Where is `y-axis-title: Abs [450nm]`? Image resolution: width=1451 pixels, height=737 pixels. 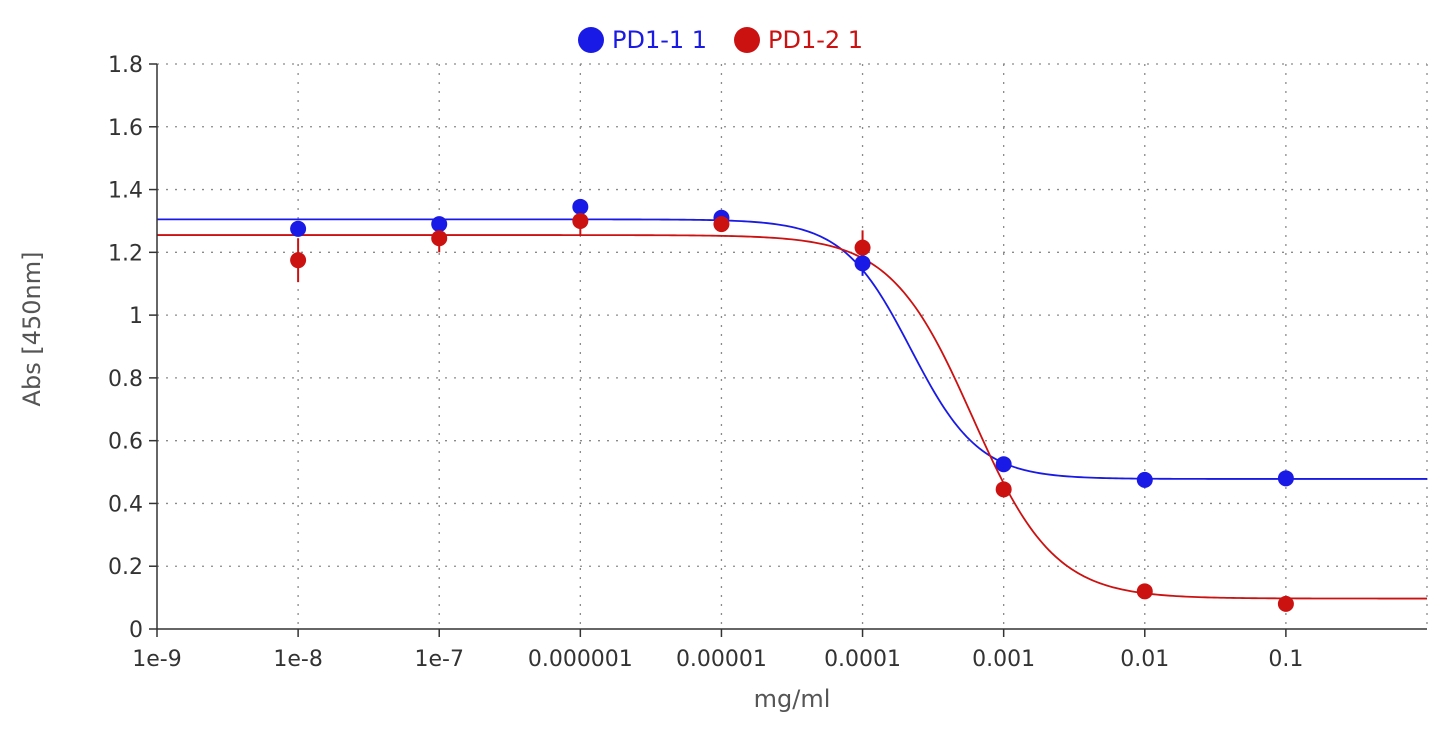 y-axis-title: Abs [450nm] is located at coordinates (32, 329).